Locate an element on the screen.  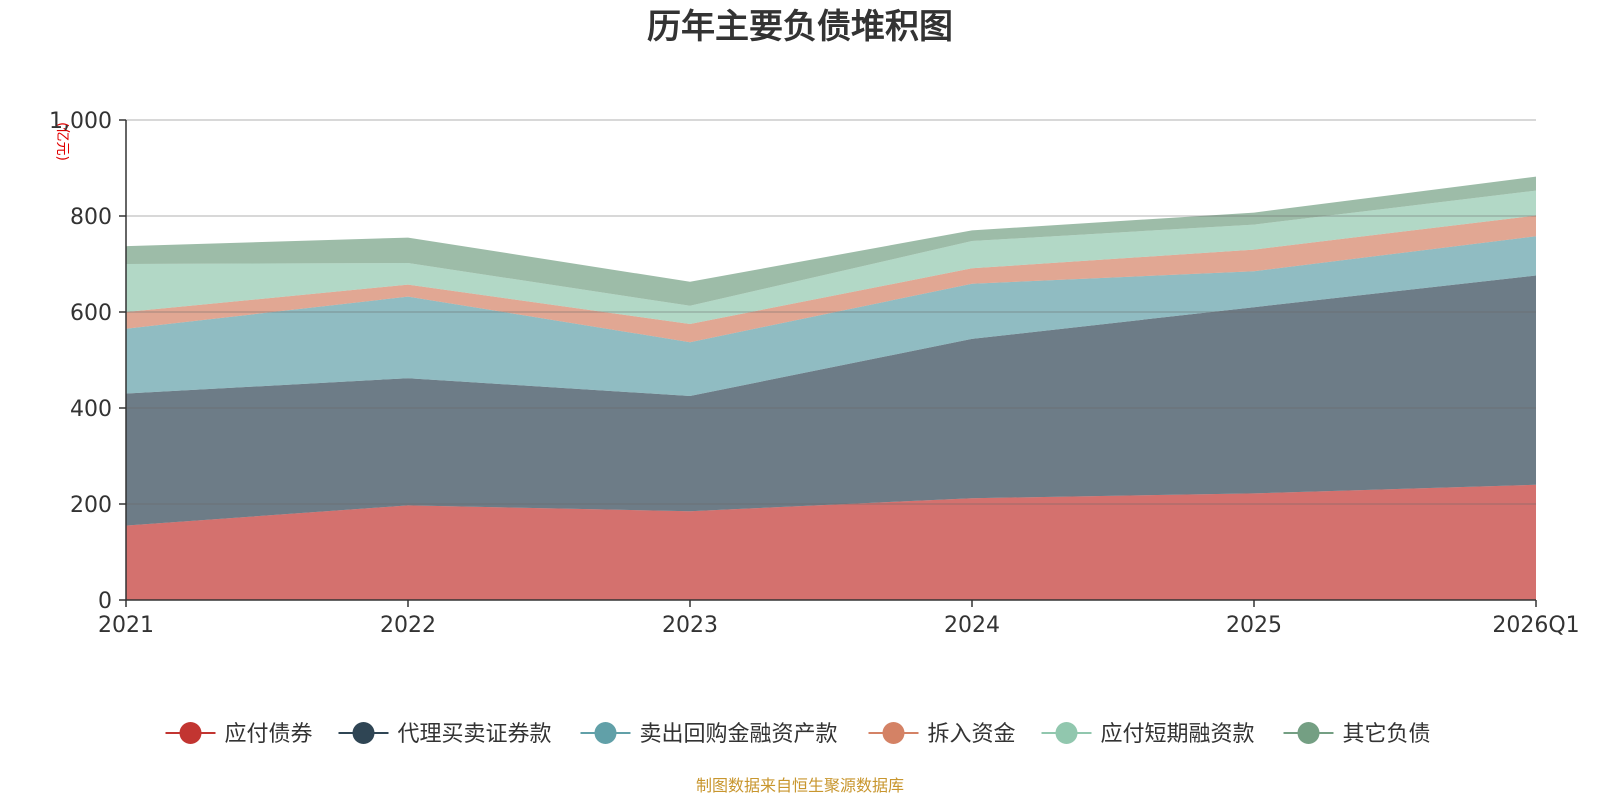
source-note: 制图数据来自恒生聚源数据库 is located at coordinates (800, 785).